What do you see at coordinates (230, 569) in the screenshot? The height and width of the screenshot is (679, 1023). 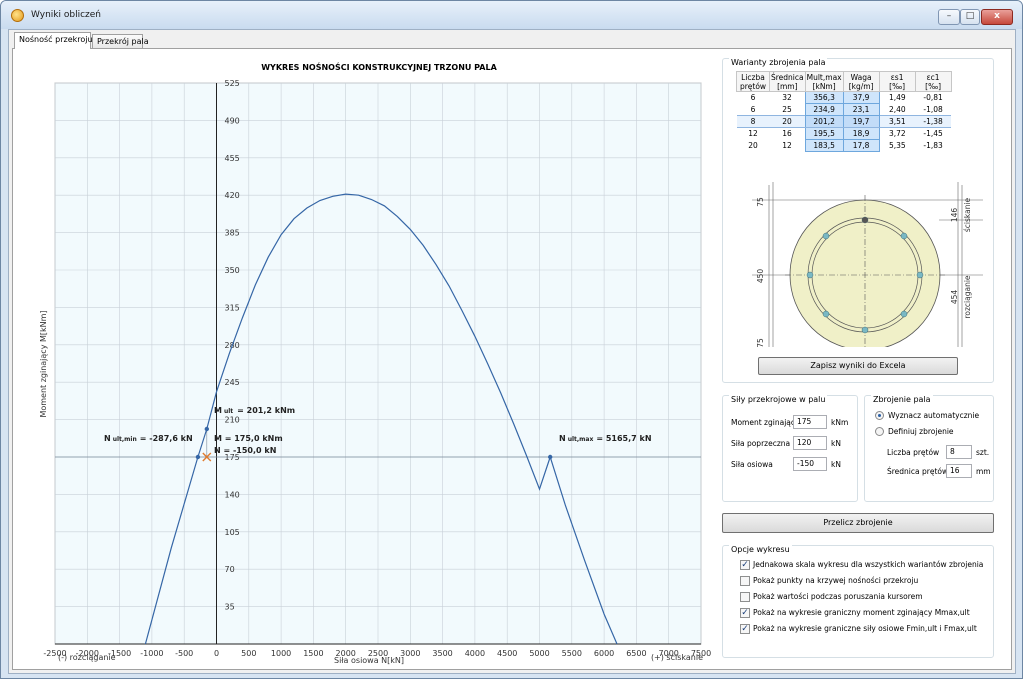 I see `y-tick-label: 70` at bounding box center [230, 569].